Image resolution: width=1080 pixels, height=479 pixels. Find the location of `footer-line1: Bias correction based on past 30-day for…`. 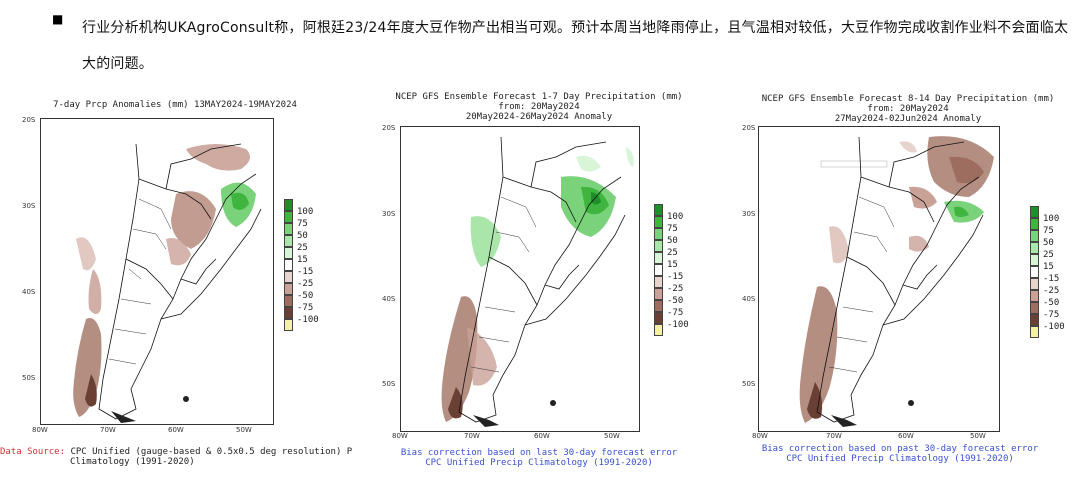

footer-line1: Bias correction based on past 30-day for… is located at coordinates (900, 449).